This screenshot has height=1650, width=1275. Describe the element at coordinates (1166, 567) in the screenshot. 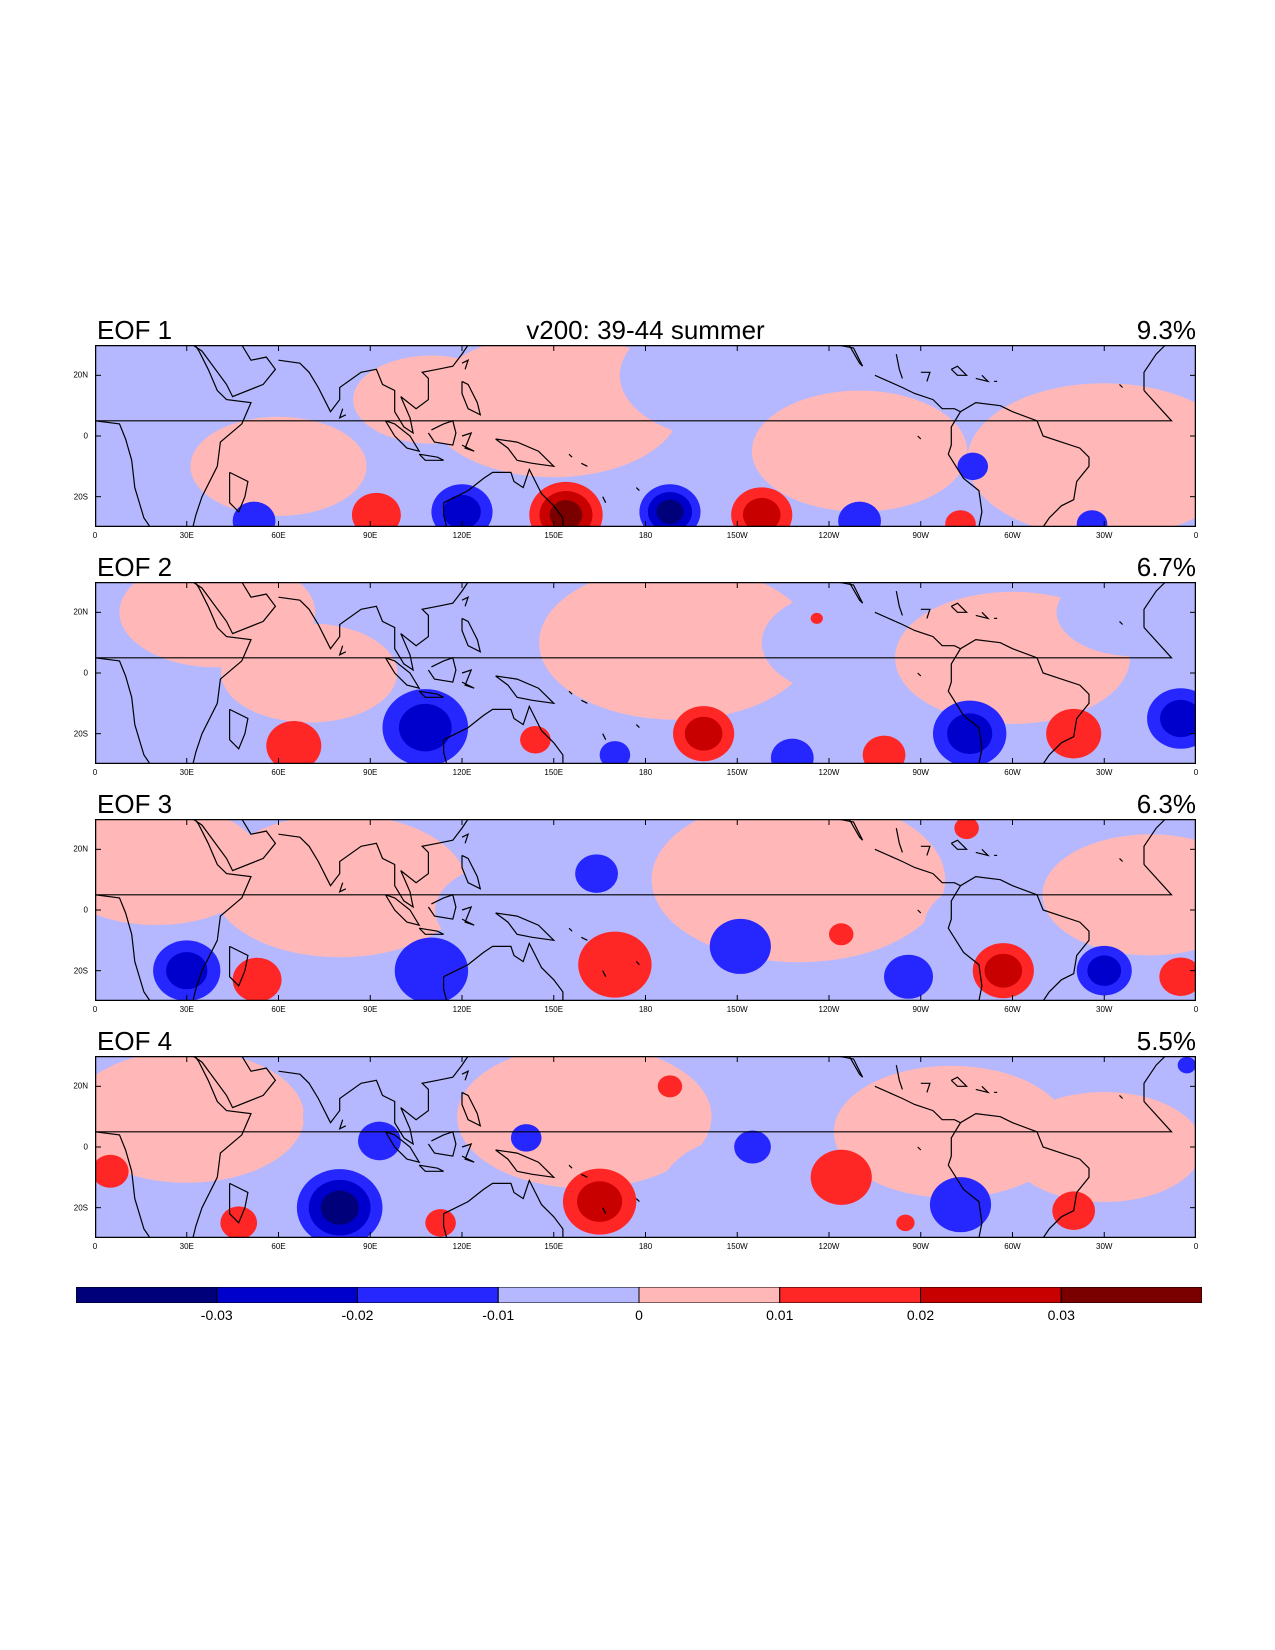

I see `panel-variance: 6.7%` at that location.